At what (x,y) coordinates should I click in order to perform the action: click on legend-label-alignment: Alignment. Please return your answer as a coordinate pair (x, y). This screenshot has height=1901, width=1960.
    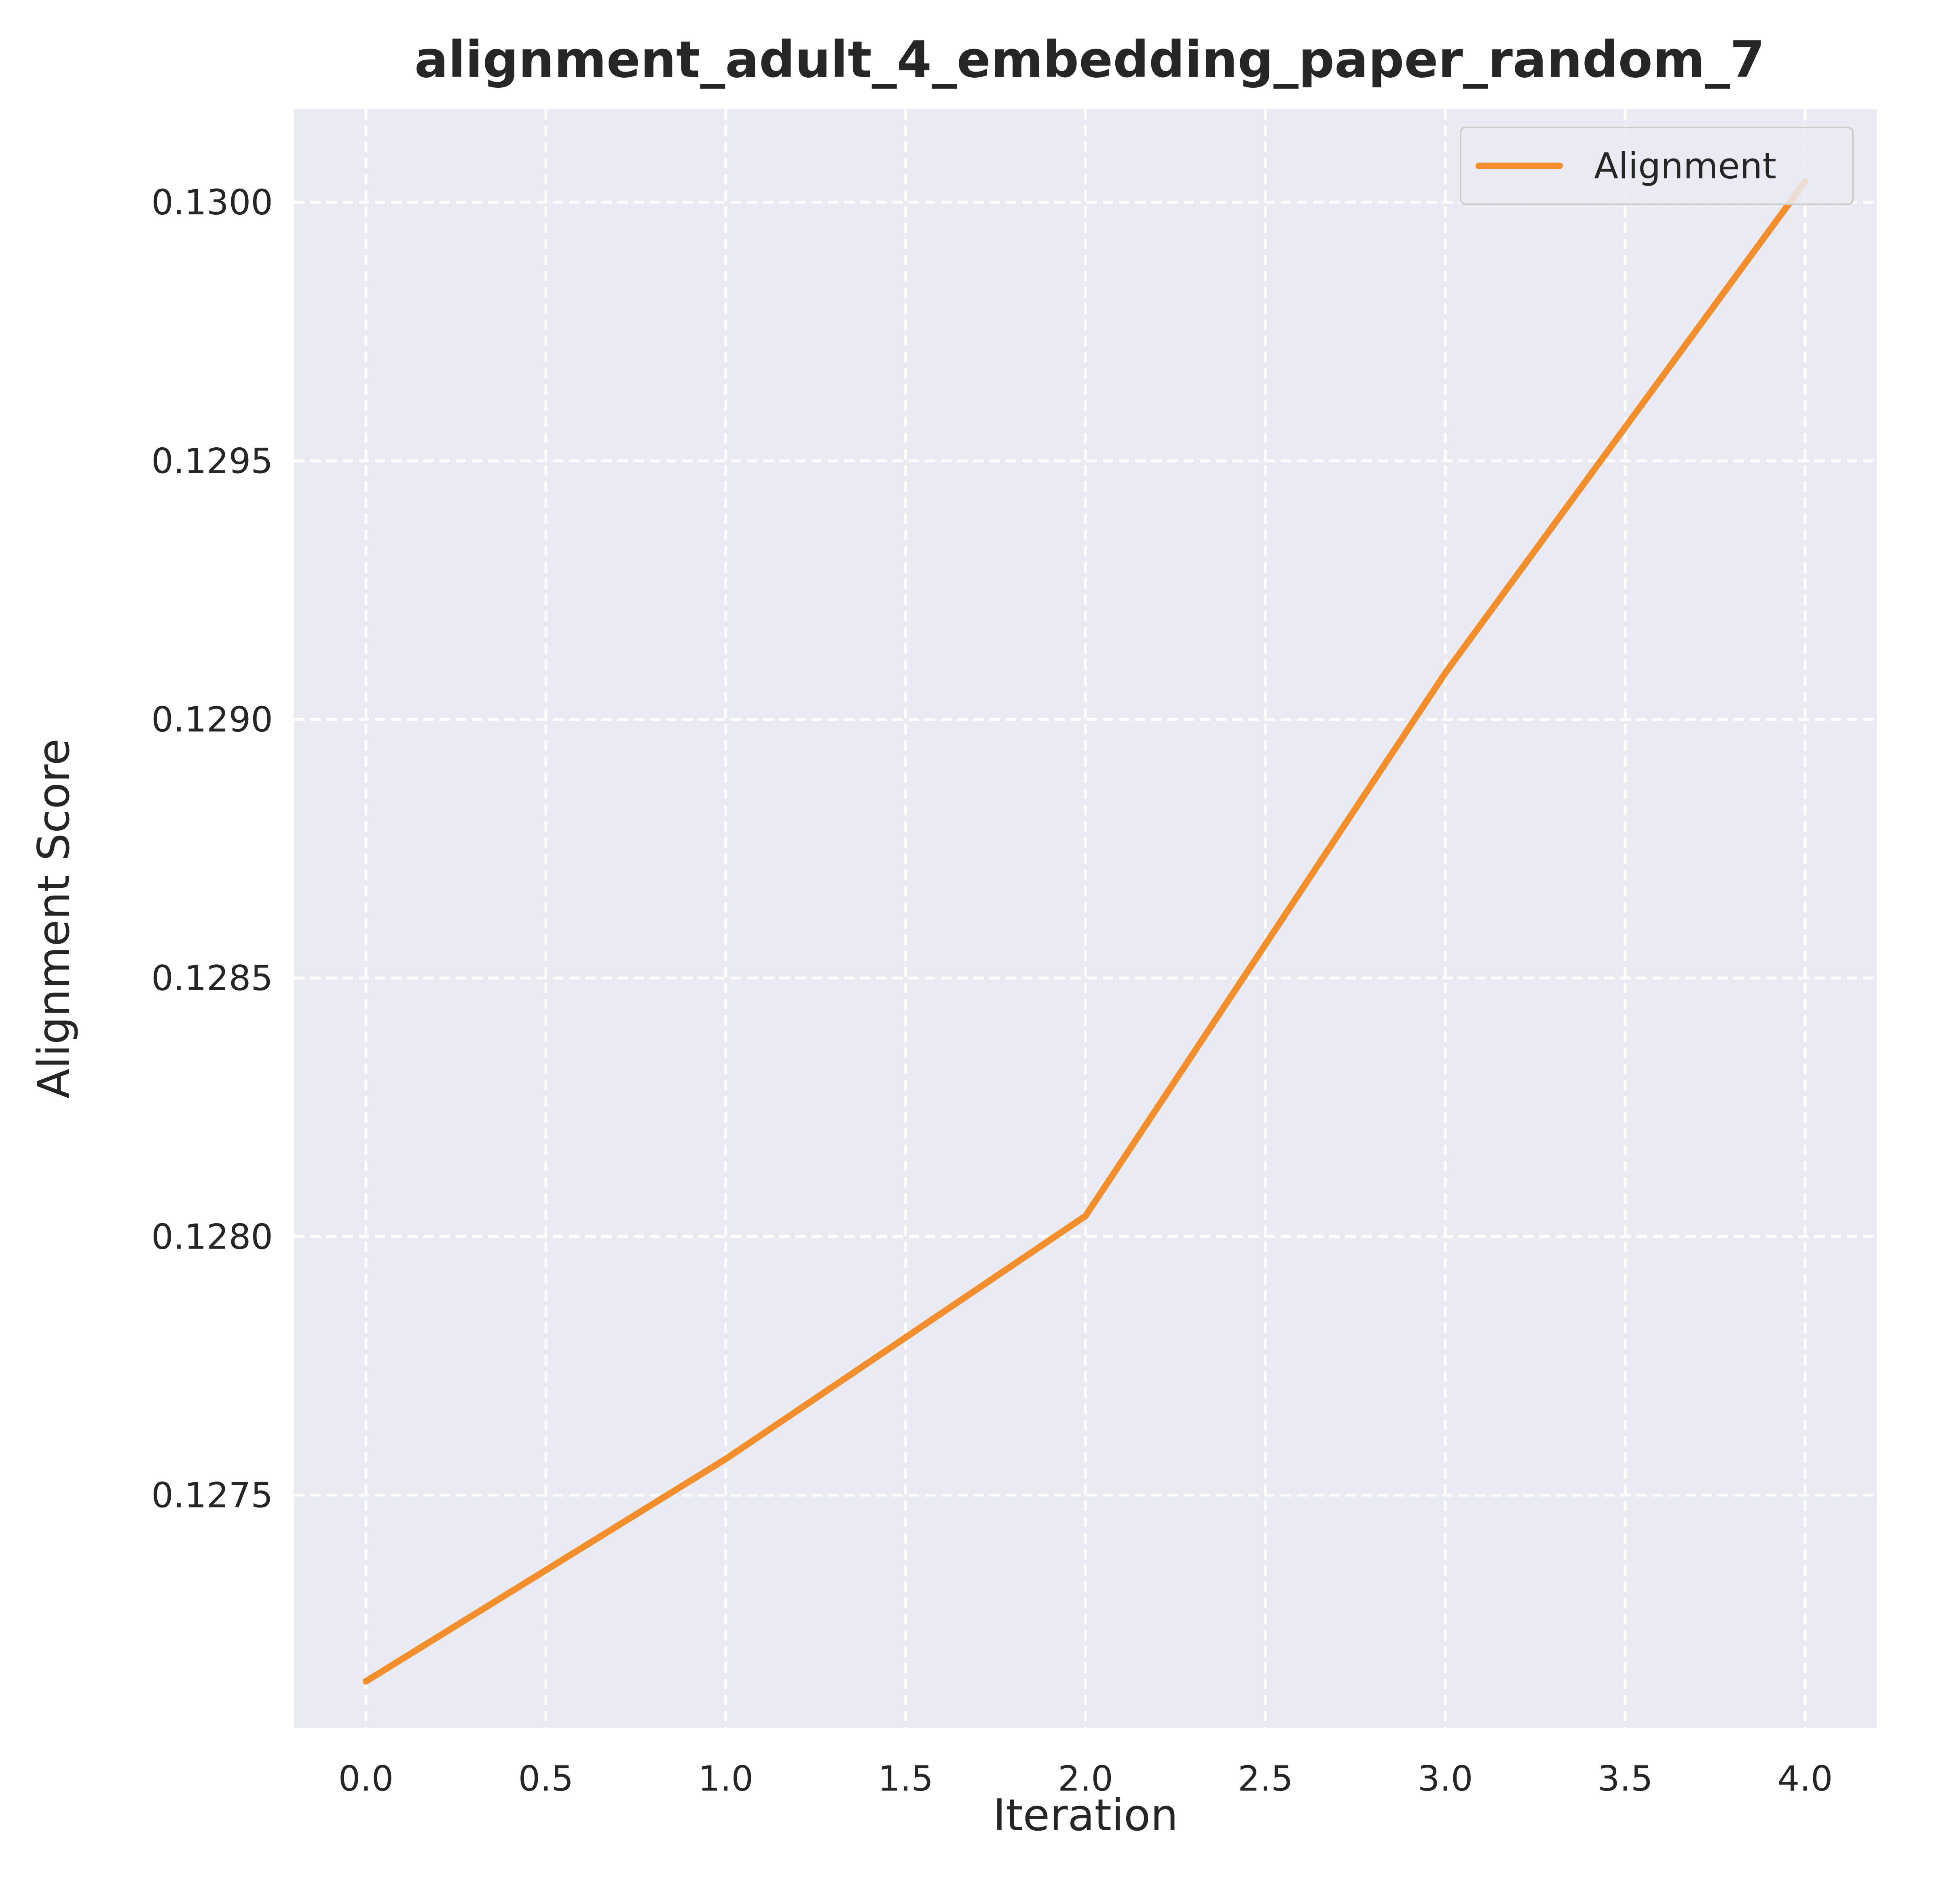
    Looking at the image, I should click on (1685, 166).